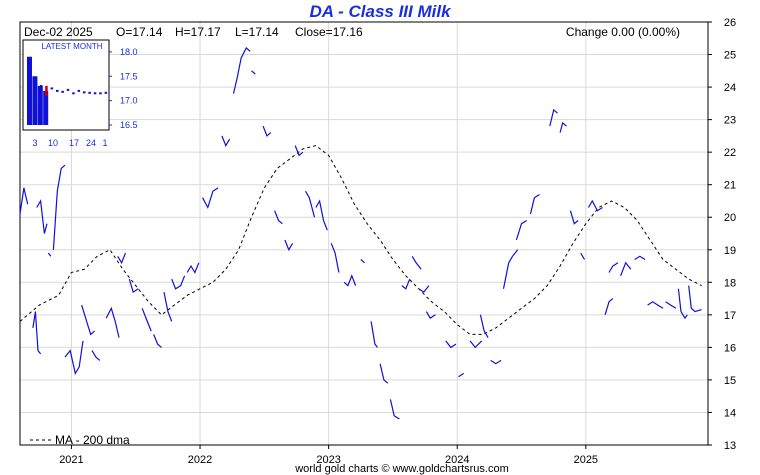 Image resolution: width=760 pixels, height=475 pixels. Describe the element at coordinates (730, 381) in the screenshot. I see `y-tick-label: 15` at that location.